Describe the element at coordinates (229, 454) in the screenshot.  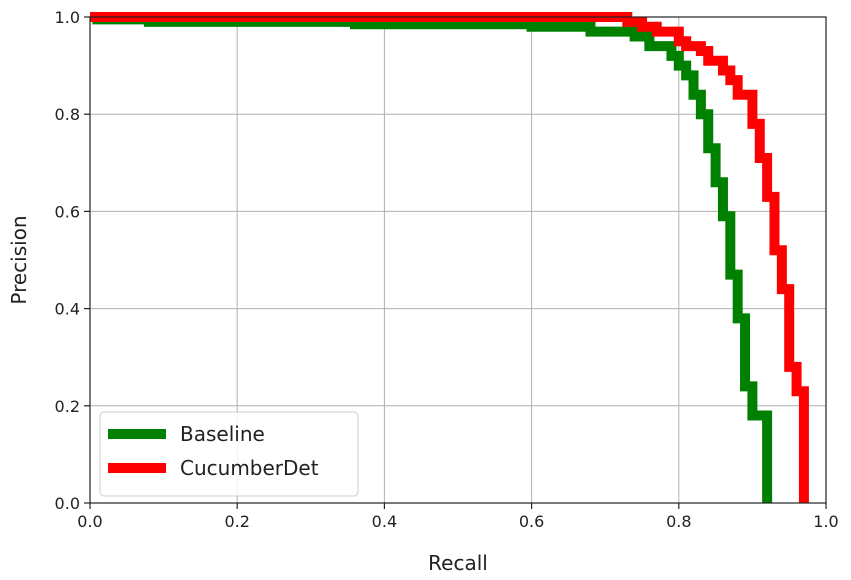
I see `legend: Baseline CucumberDet` at that location.